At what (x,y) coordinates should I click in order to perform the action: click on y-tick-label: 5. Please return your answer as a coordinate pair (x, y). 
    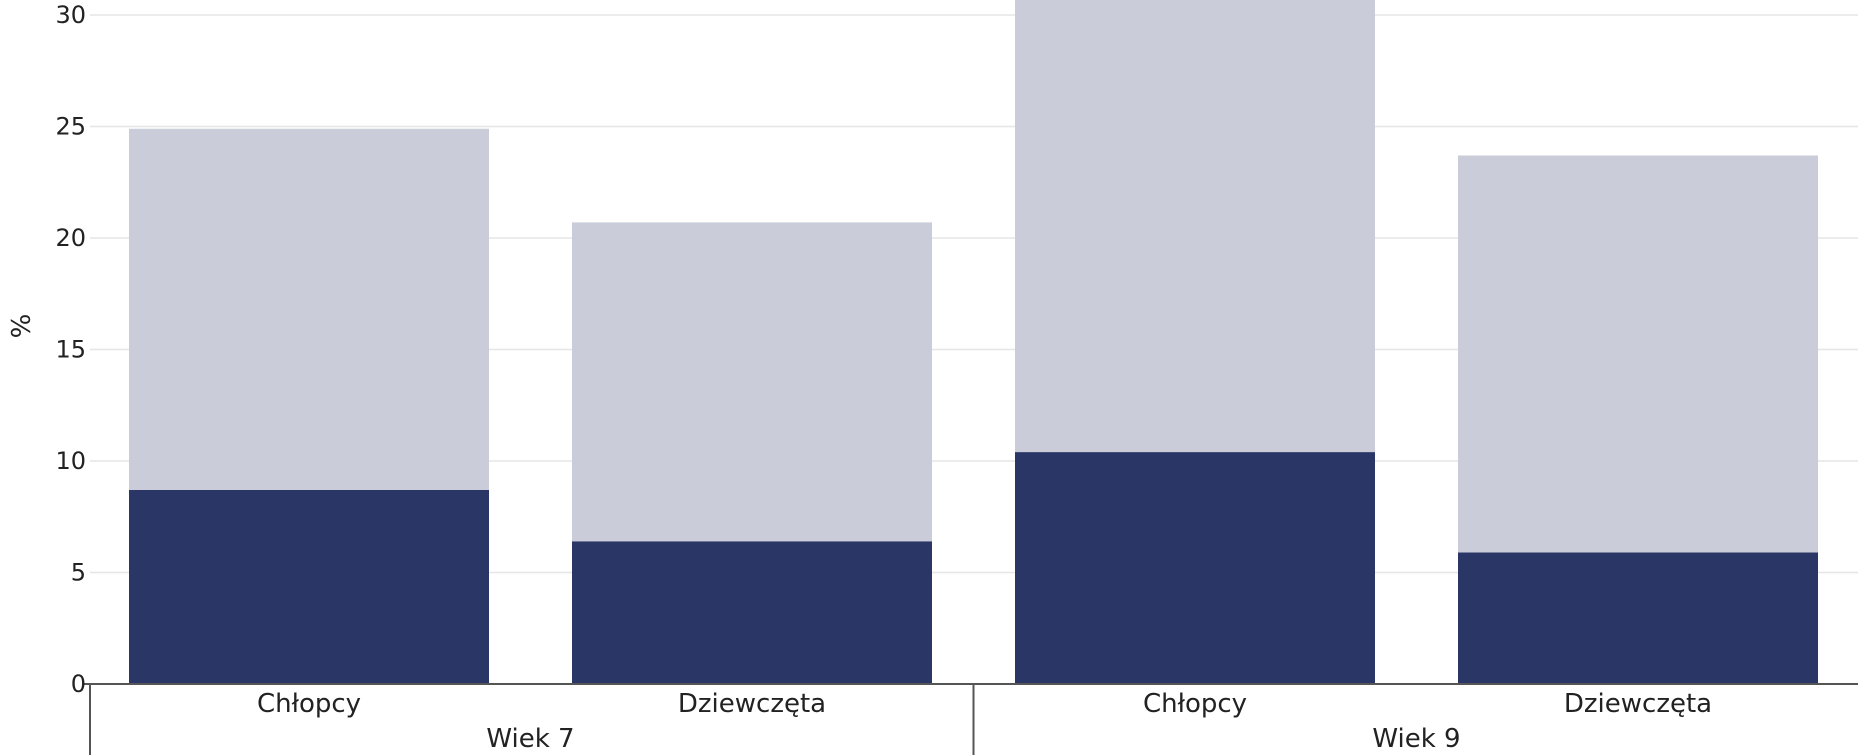
    Looking at the image, I should click on (78, 573).